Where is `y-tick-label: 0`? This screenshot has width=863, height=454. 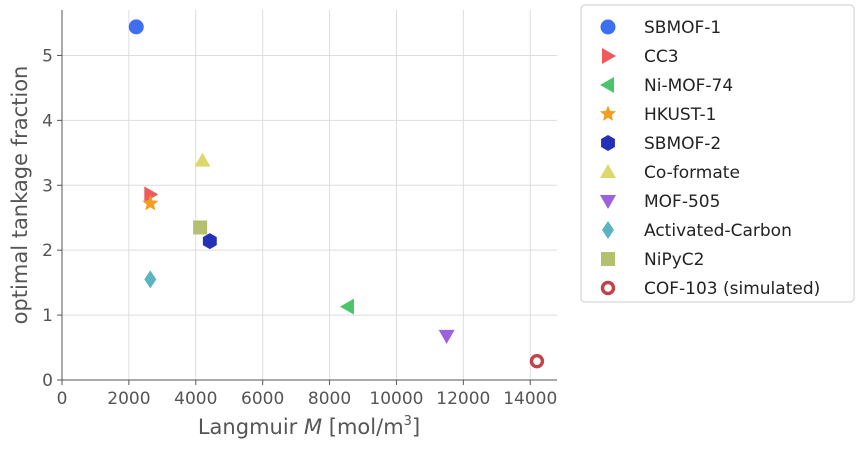 y-tick-label: 0 is located at coordinates (47, 381).